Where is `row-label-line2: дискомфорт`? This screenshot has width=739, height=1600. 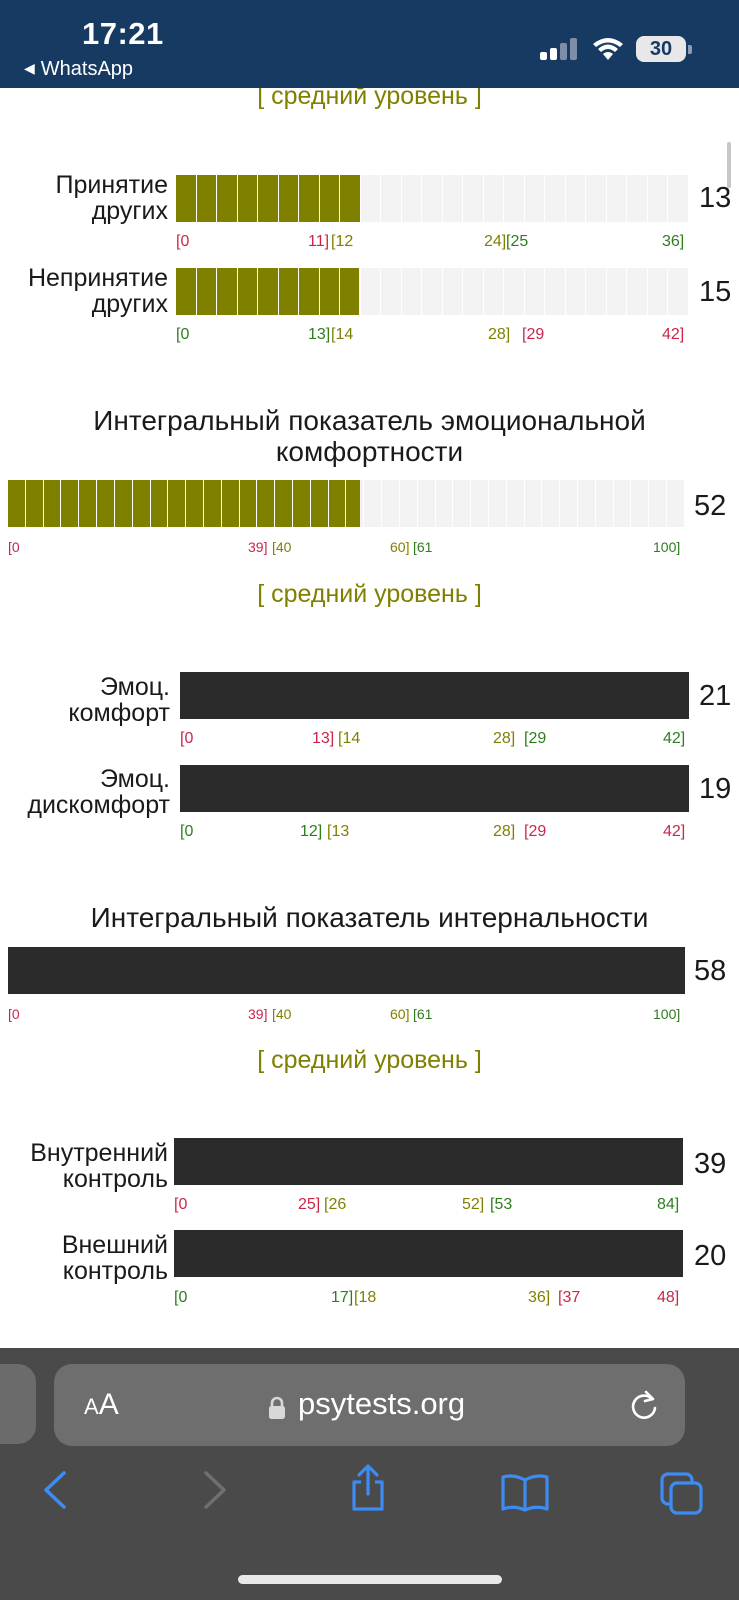
row-label-line2: дискомфорт is located at coordinates (98, 805).